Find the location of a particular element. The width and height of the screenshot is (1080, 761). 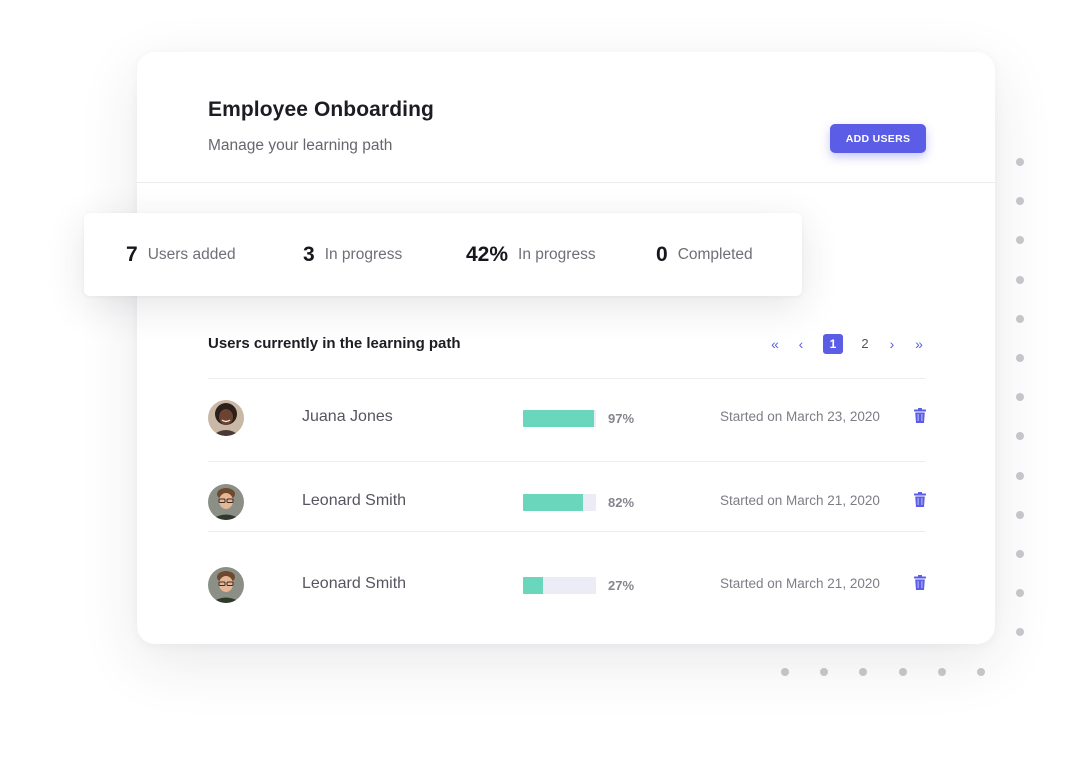

avatar-juana is located at coordinates (226, 418).